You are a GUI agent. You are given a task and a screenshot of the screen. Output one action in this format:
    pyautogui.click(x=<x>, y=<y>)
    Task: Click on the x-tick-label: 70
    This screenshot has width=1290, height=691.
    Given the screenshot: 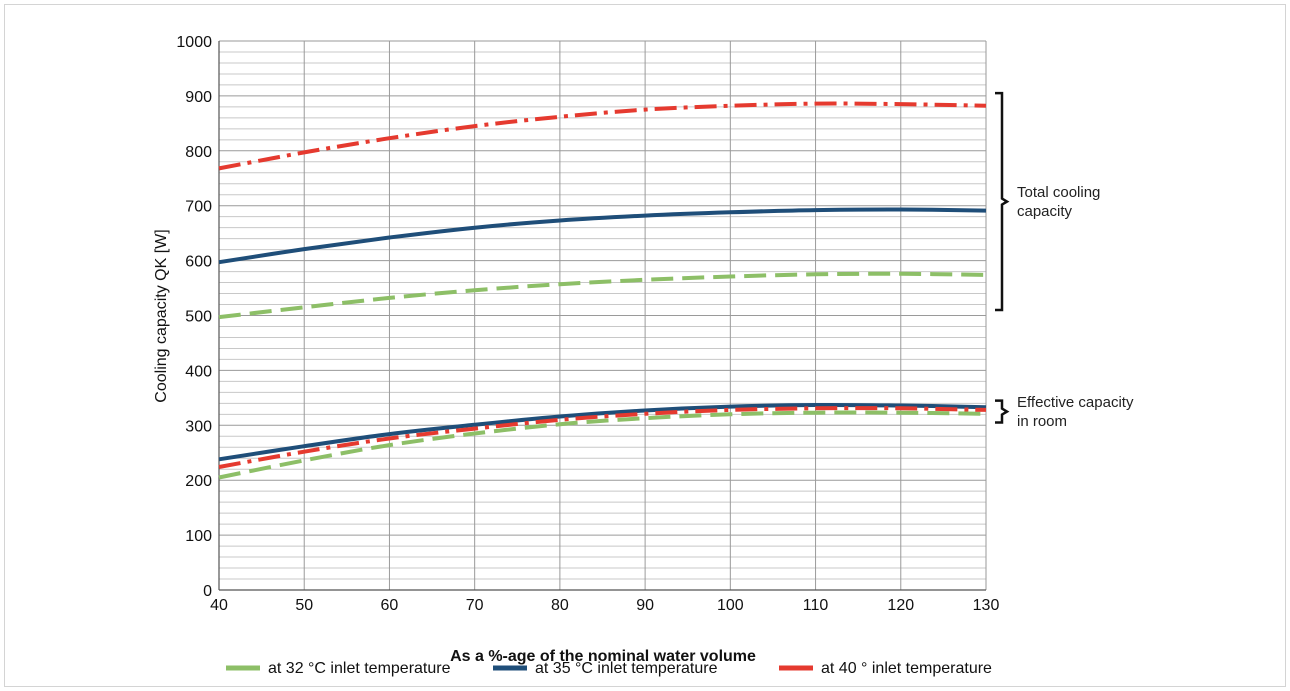 What is the action you would take?
    pyautogui.click(x=475, y=605)
    